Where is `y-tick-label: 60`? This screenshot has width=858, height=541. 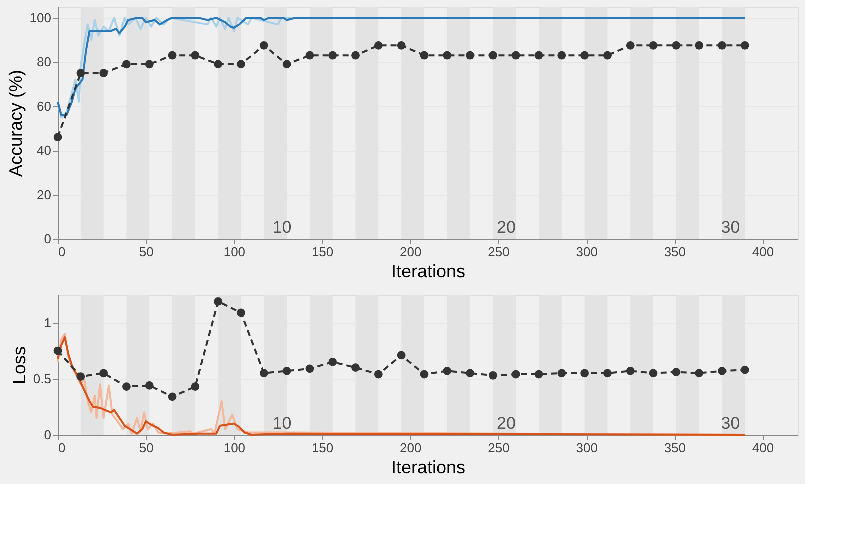
y-tick-label: 60 is located at coordinates (44, 106).